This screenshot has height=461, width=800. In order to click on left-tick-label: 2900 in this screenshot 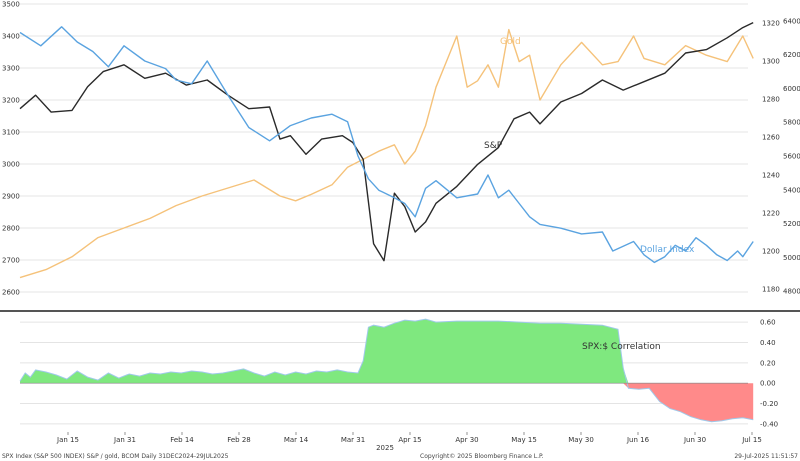, I will do `click(11, 197)`.